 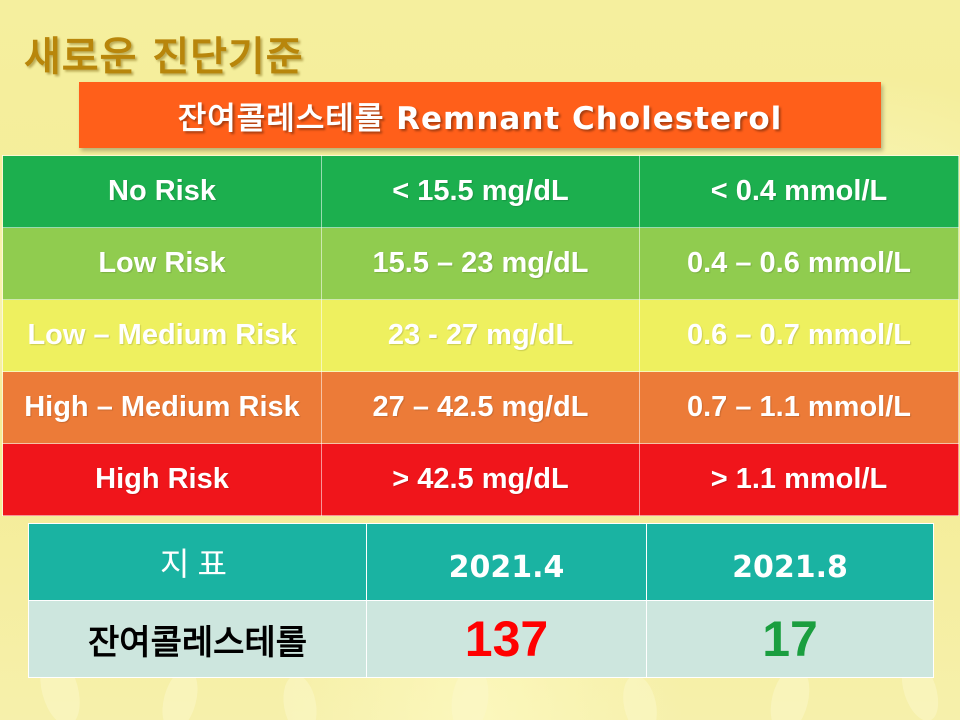 I want to click on date-header-2: 2021.8, so click(x=790, y=562).